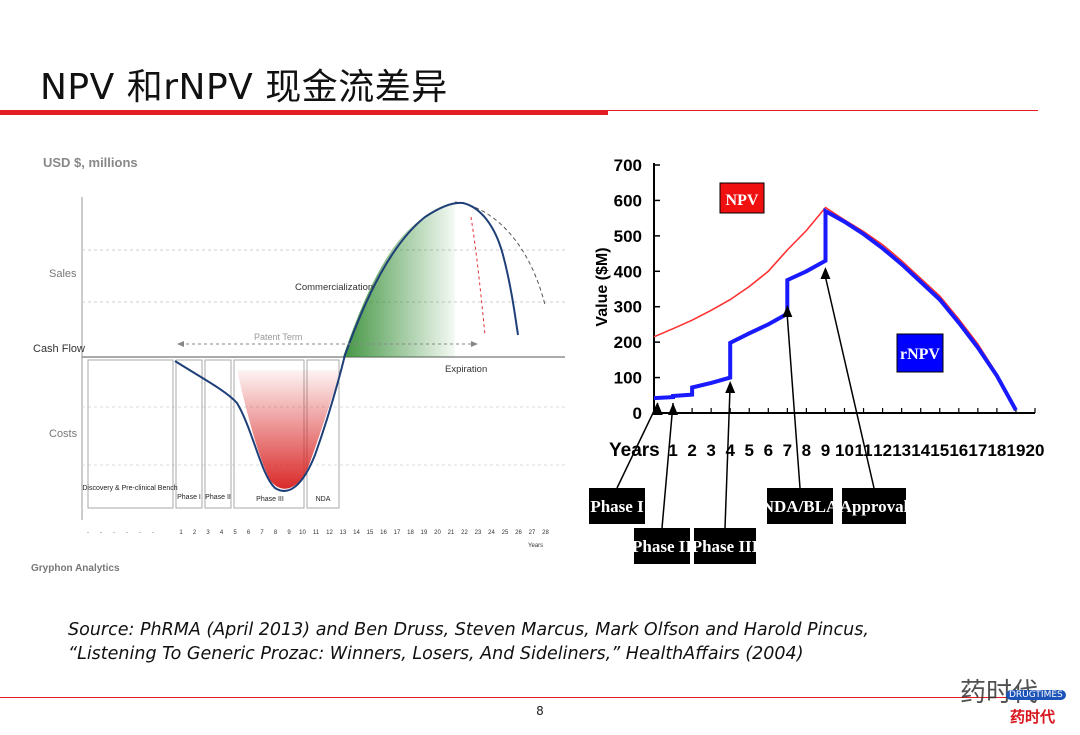 Image resolution: width=1080 pixels, height=735 pixels. Describe the element at coordinates (346, 346) in the screenshot. I see `cash-flow-curve` at that location.